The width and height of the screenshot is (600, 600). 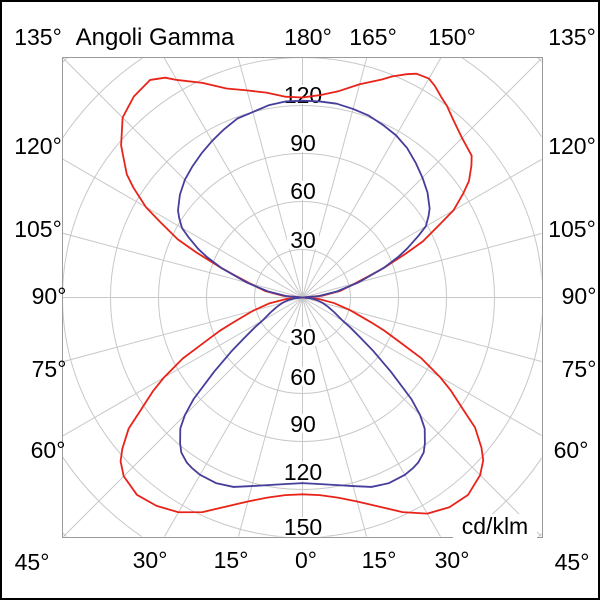 What do you see at coordinates (49, 296) in the screenshot?
I see `gamma-angle-label-left: 90°` at bounding box center [49, 296].